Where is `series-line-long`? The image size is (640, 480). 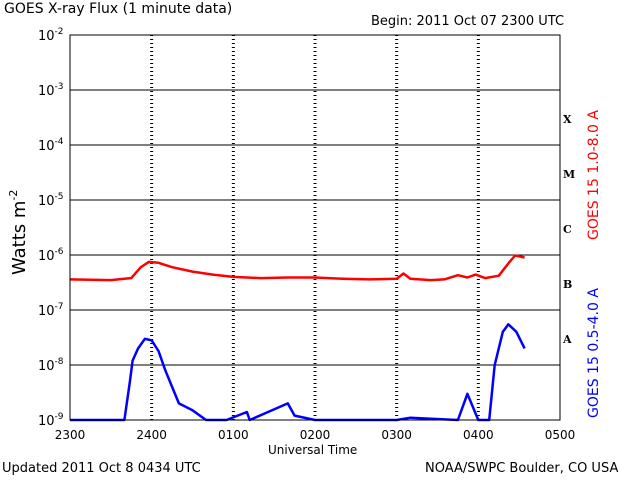
series-line-long is located at coordinates (297, 268).